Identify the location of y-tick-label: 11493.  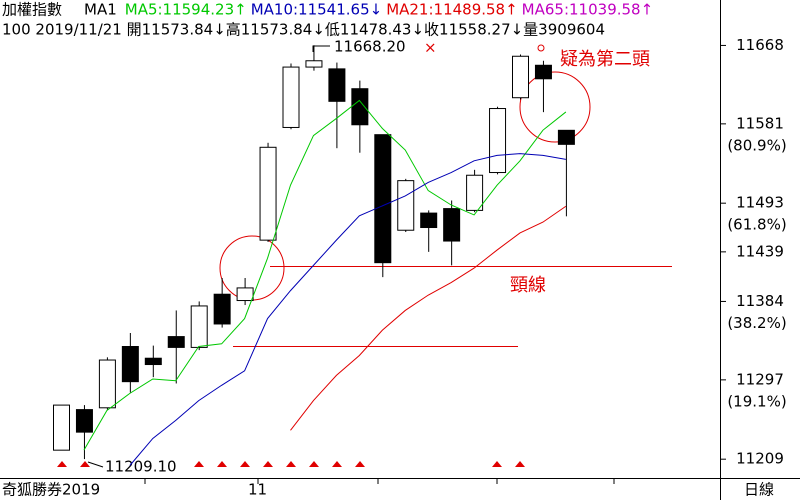
(760, 203).